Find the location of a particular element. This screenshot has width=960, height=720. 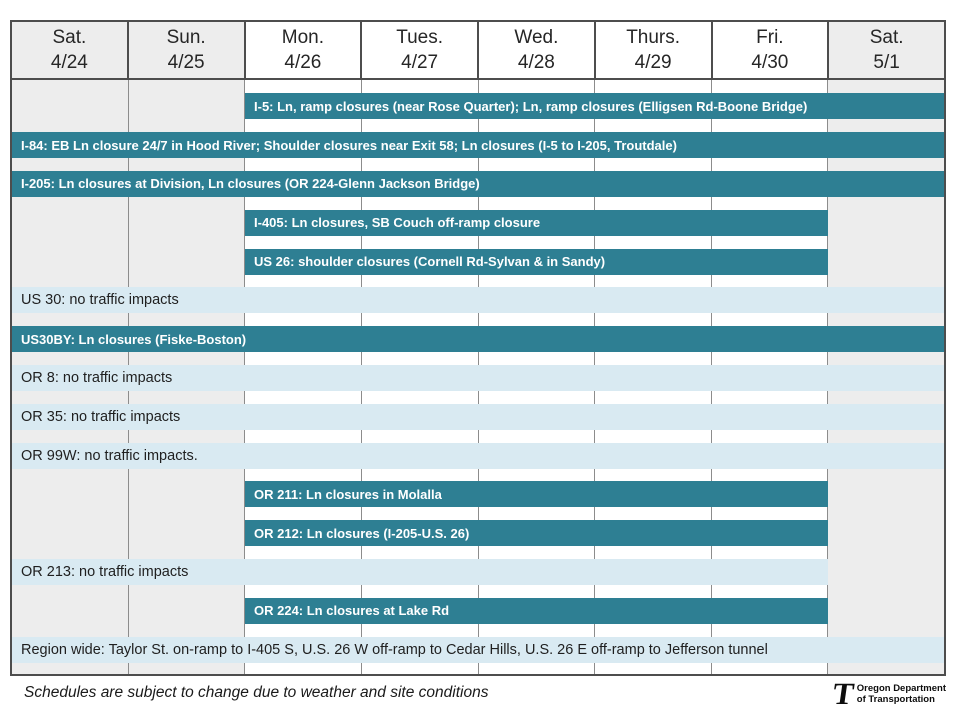

day-header-cell-3: Tues. 4/27 is located at coordinates (420, 50).